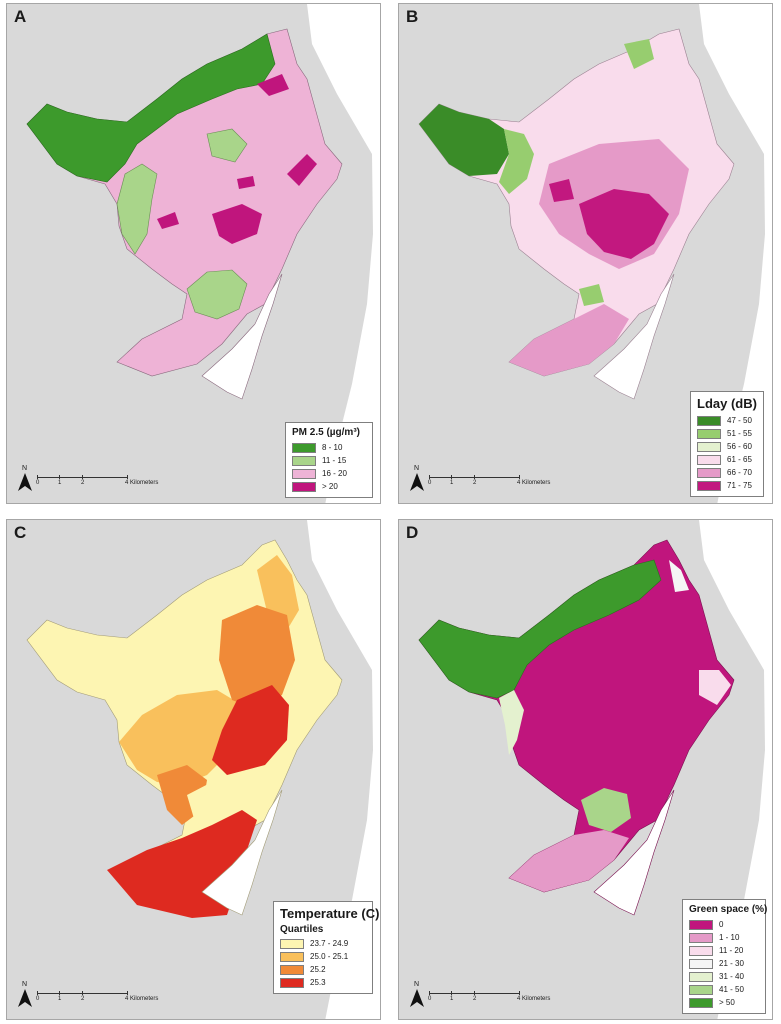 Image resolution: width=781 pixels, height=1024 pixels. What do you see at coordinates (731, 950) in the screenshot?
I see `legend-label: 11 - 20` at bounding box center [731, 950].